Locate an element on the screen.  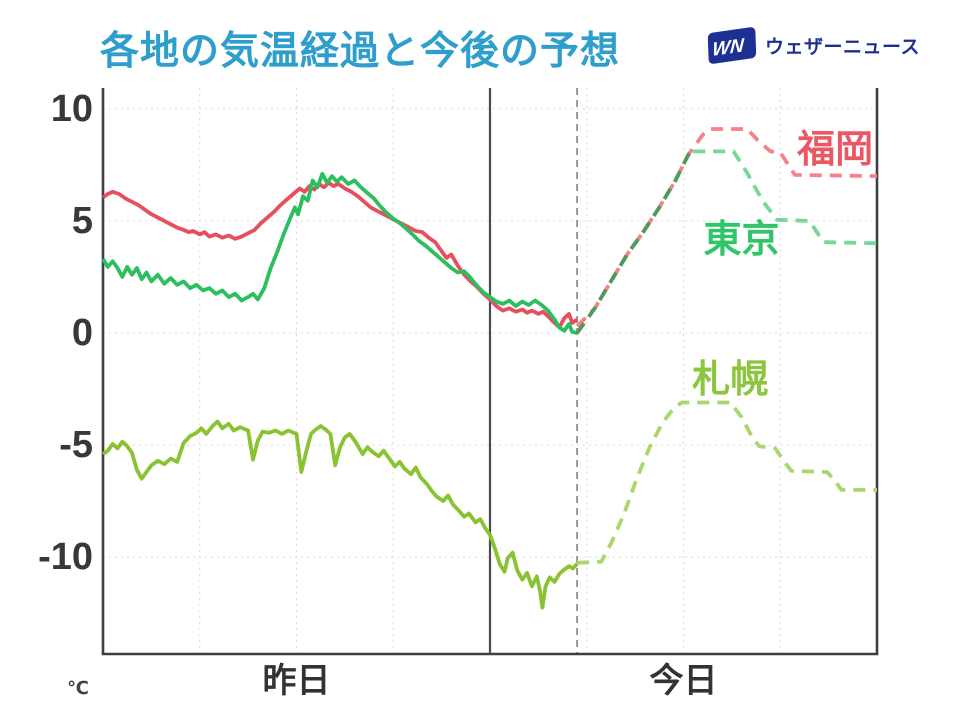
series-label-札幌: 札幌 is located at coordinates (730, 380).